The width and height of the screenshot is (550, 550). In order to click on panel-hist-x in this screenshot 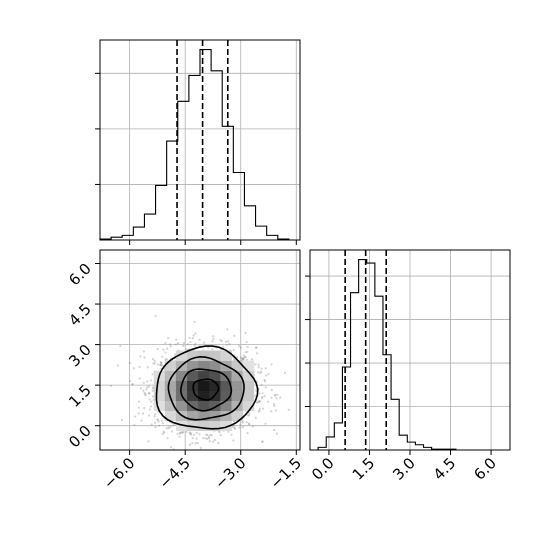, I will do `click(198, 142)`.